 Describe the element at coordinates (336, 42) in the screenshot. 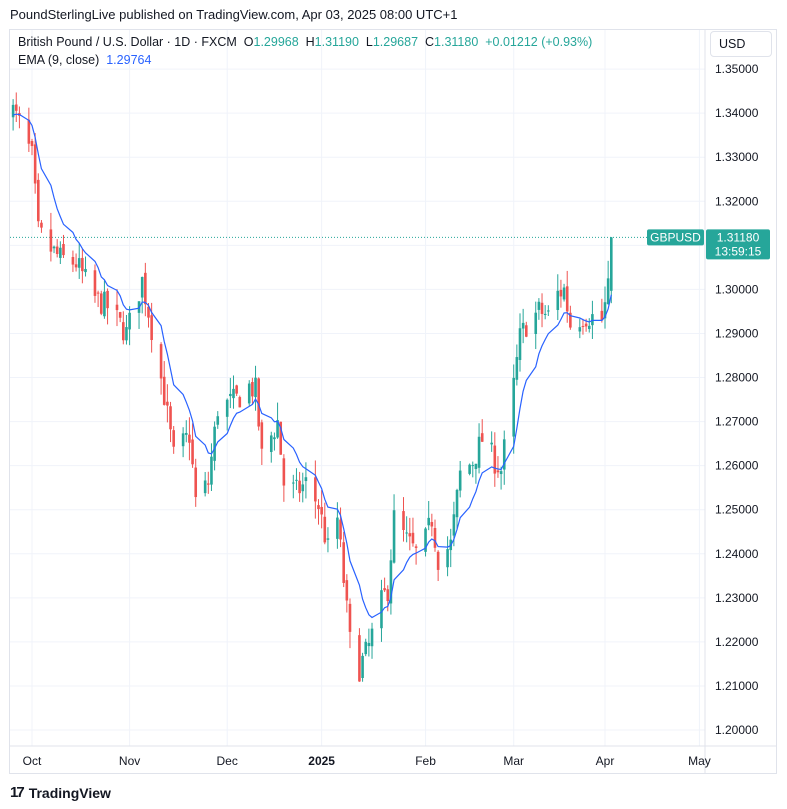

I see `high-value: 1.31190` at that location.